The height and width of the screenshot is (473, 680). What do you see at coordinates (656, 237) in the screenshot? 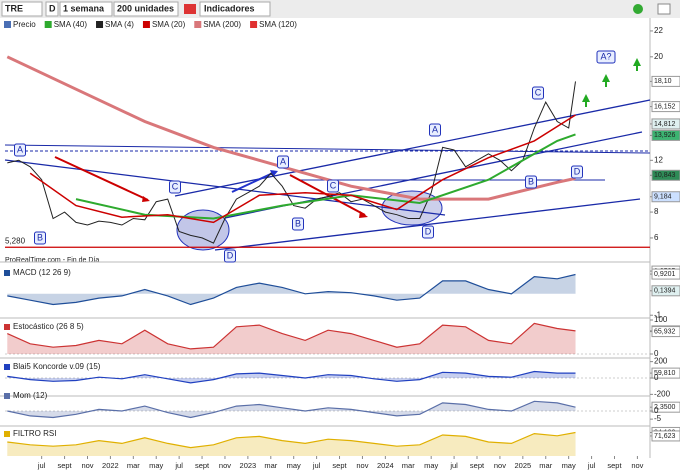
I see `y-tick-label: 6` at bounding box center [656, 237].